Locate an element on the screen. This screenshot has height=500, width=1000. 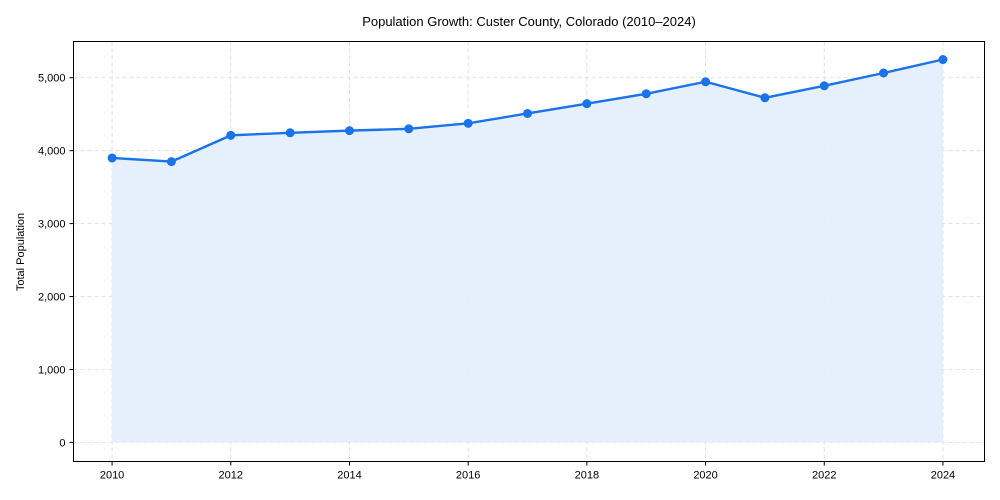
y-tick-label: 1,000 is located at coordinates (52, 370).